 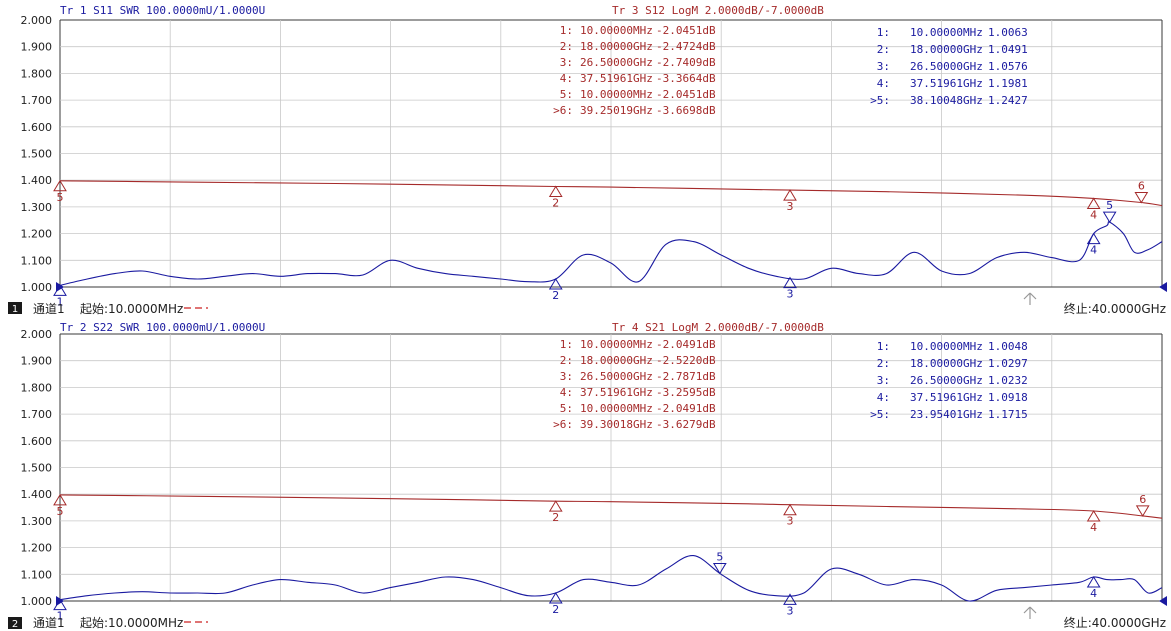 I want to click on blue-marker-index: 3:, so click(x=883, y=380).